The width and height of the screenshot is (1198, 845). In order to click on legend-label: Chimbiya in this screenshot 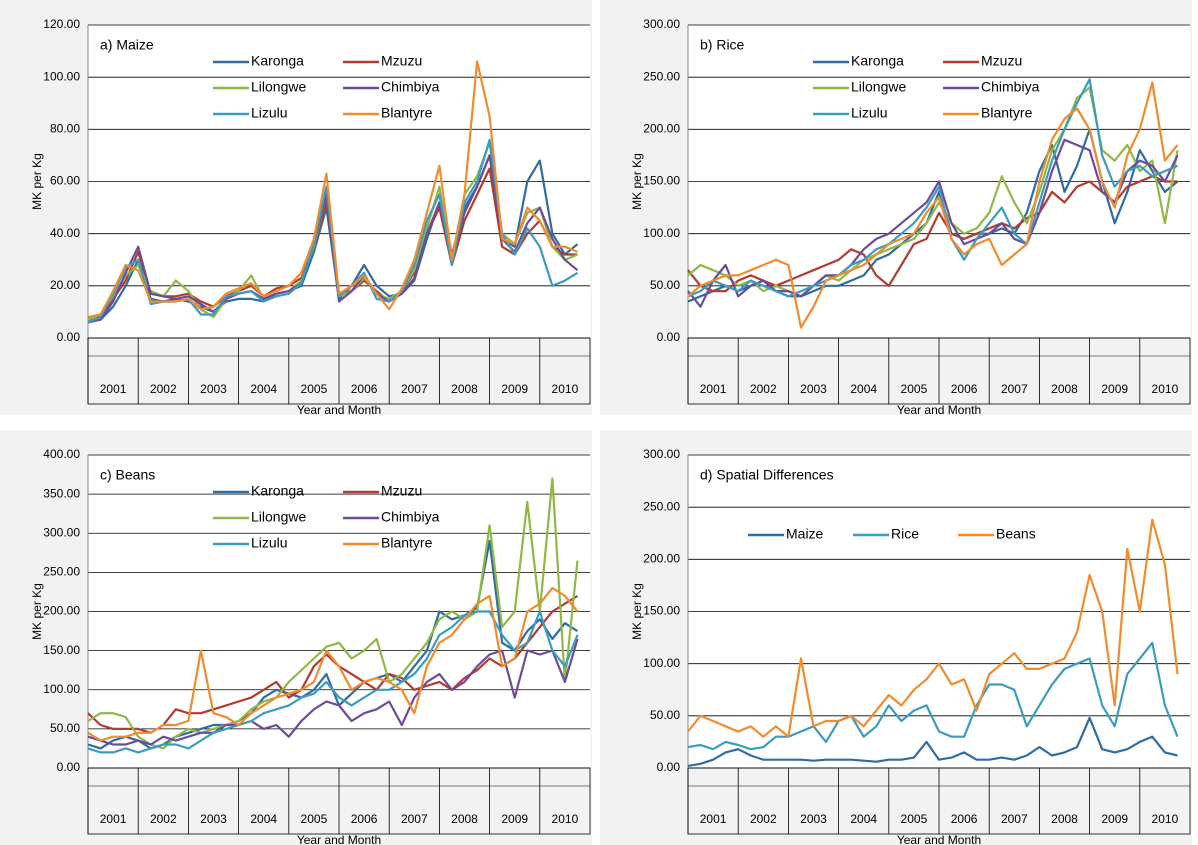, I will do `click(410, 517)`.